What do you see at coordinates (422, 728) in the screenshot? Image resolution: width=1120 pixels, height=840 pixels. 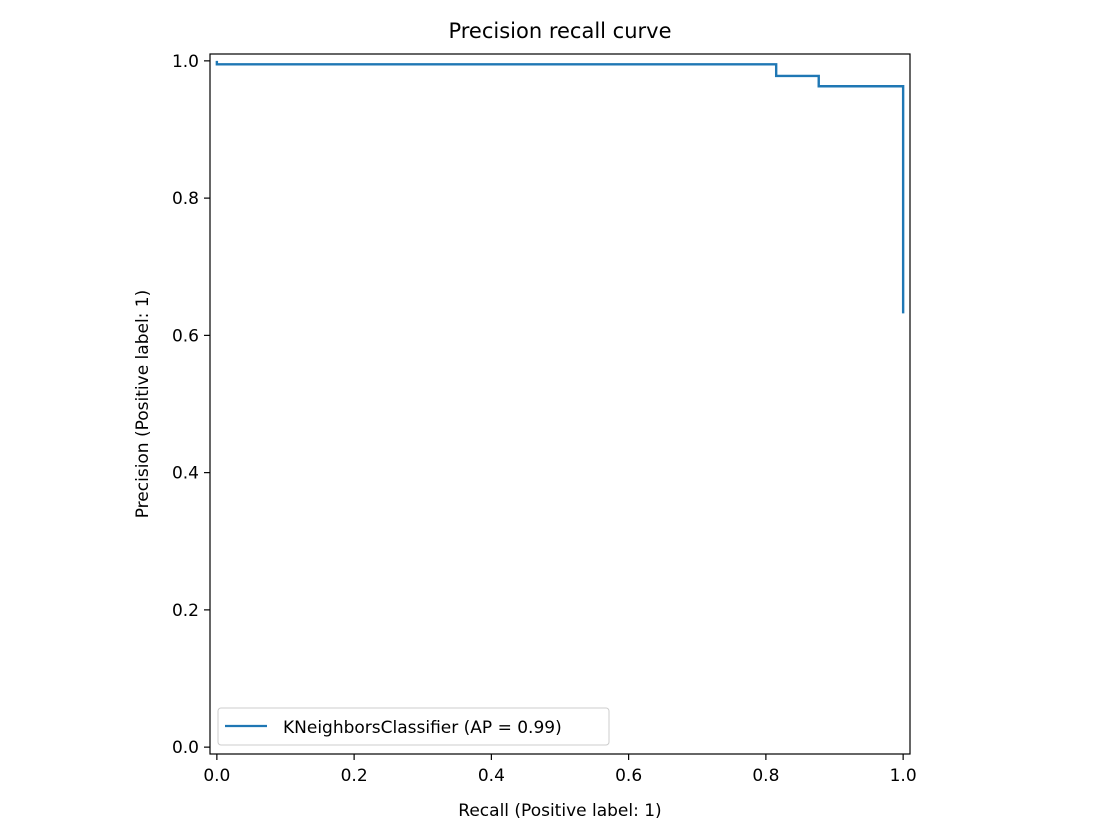 I see `legend-label: KNeighborsClassifier (AP = 0.99)` at bounding box center [422, 728].